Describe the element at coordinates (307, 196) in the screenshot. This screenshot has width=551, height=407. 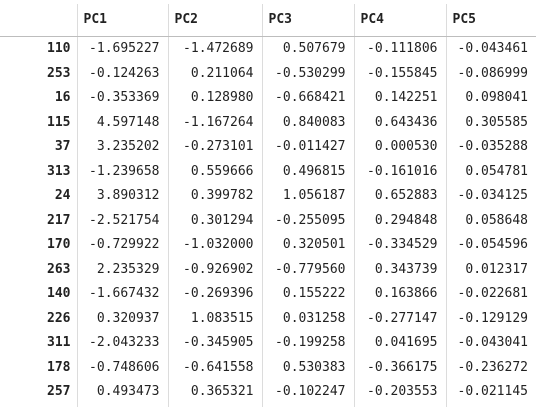
I see `table-cell: 1.056187` at that location.